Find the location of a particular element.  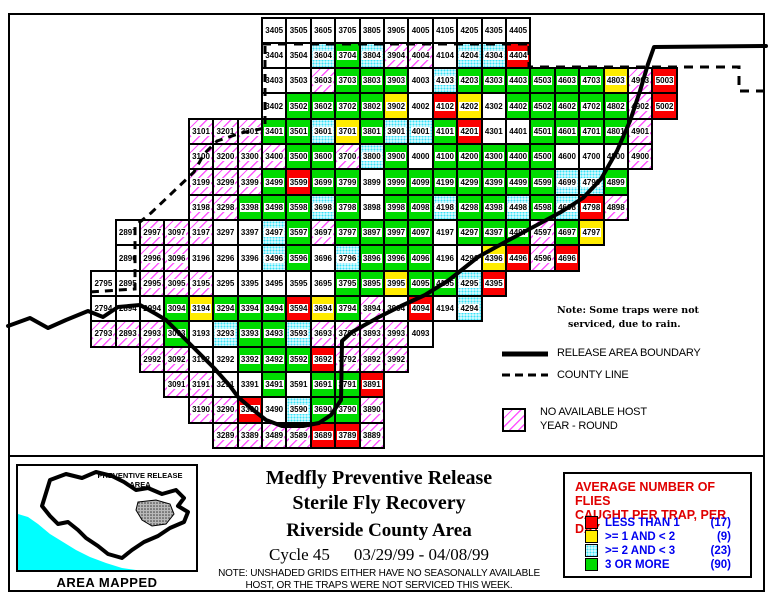

grid-cell-label: 2997 is located at coordinates (152, 233).